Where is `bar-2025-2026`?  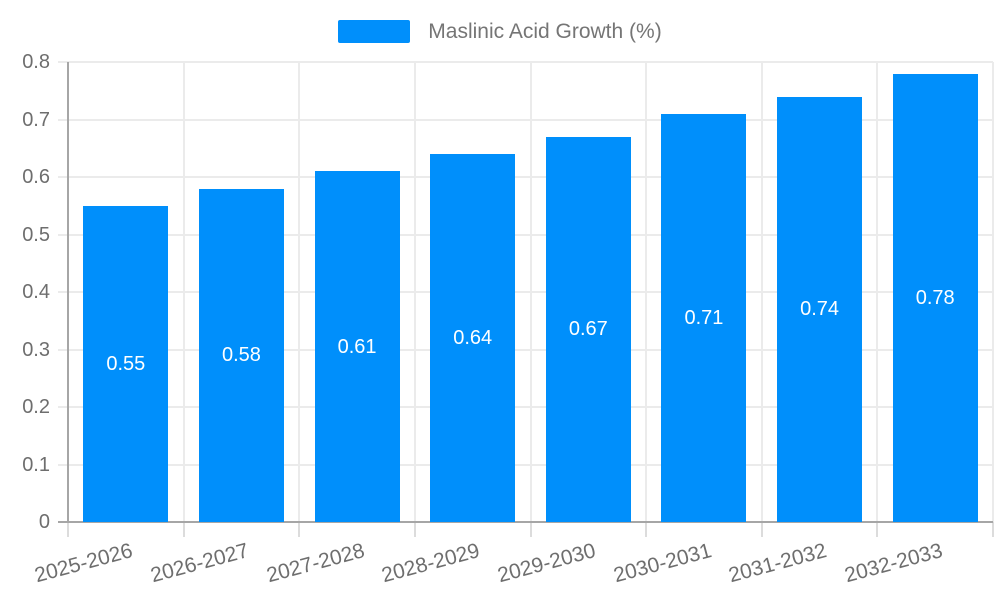
bar-2025-2026 is located at coordinates (126, 363).